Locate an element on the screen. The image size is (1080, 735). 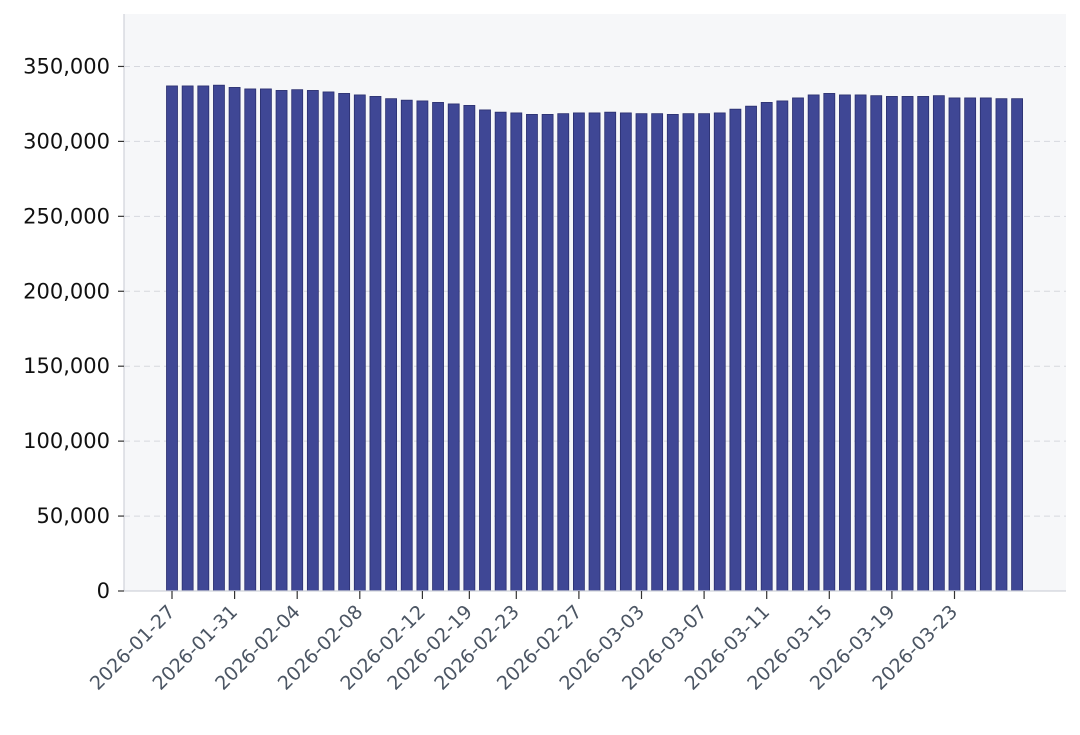
y-tick-label: 200,000 is located at coordinates (66, 291).